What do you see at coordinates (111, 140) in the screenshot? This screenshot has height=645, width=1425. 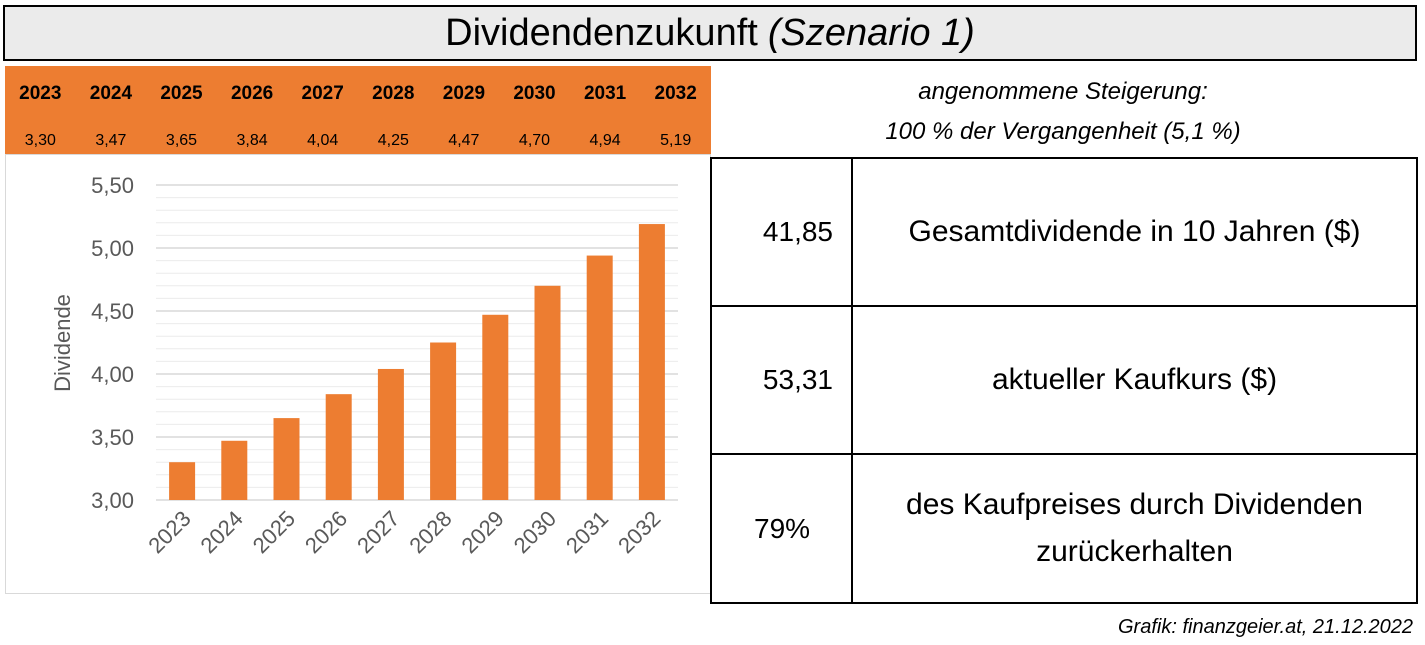 I see `value-cell: 3,47` at bounding box center [111, 140].